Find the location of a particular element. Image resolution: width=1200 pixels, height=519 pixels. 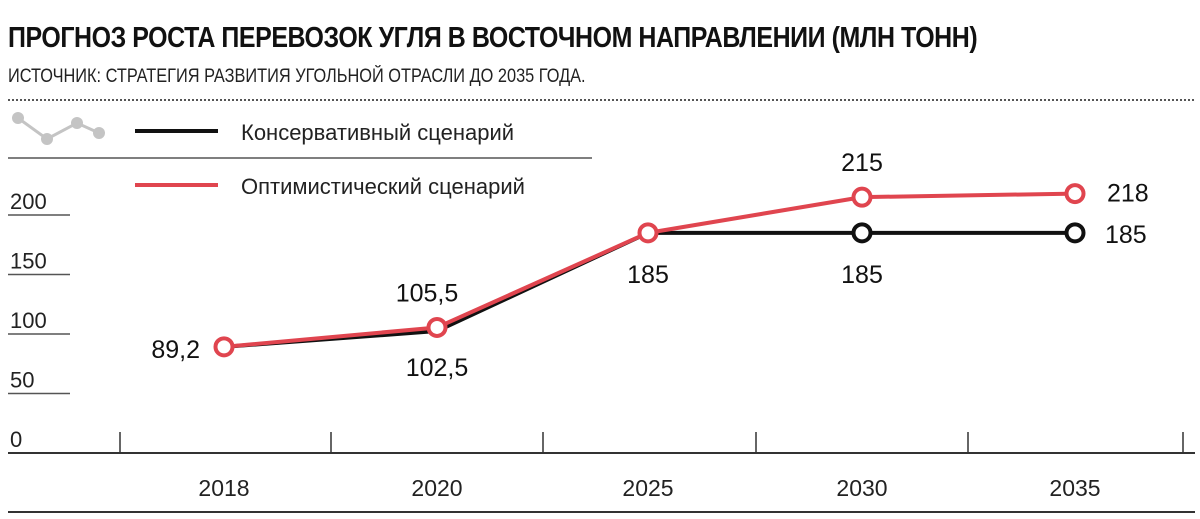

y-tick-label: 150 is located at coordinates (28, 261).